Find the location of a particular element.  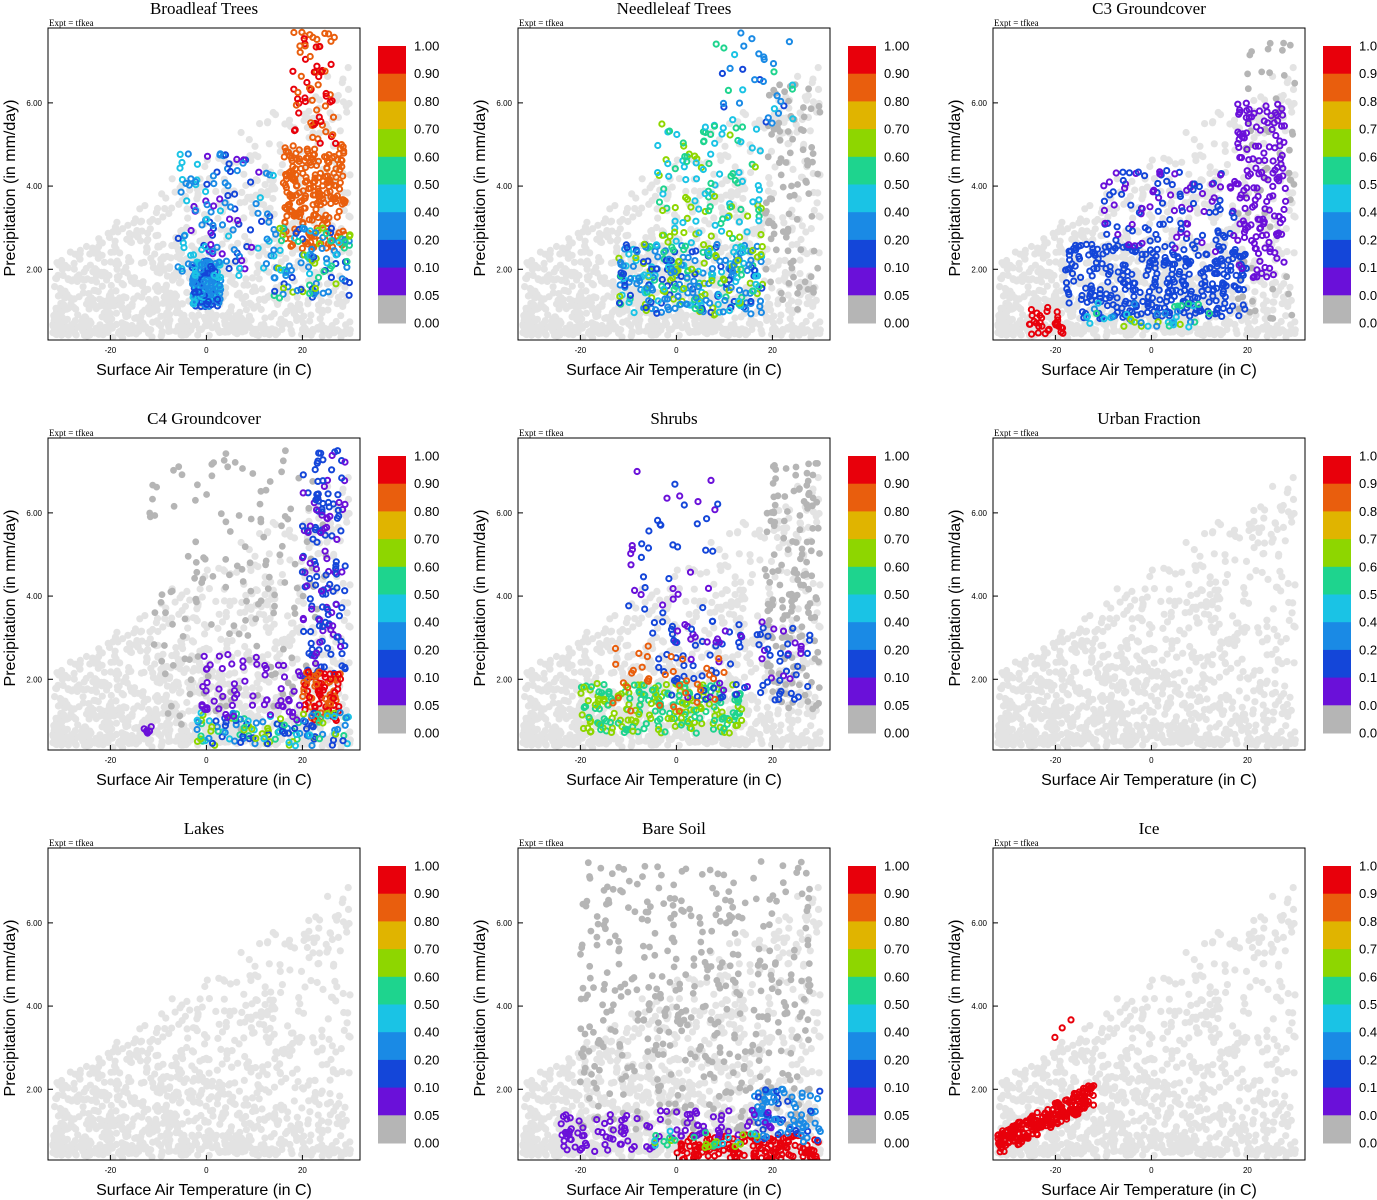

y-axis-title: Precipitation (in mm/day) is located at coordinates (480, 188).